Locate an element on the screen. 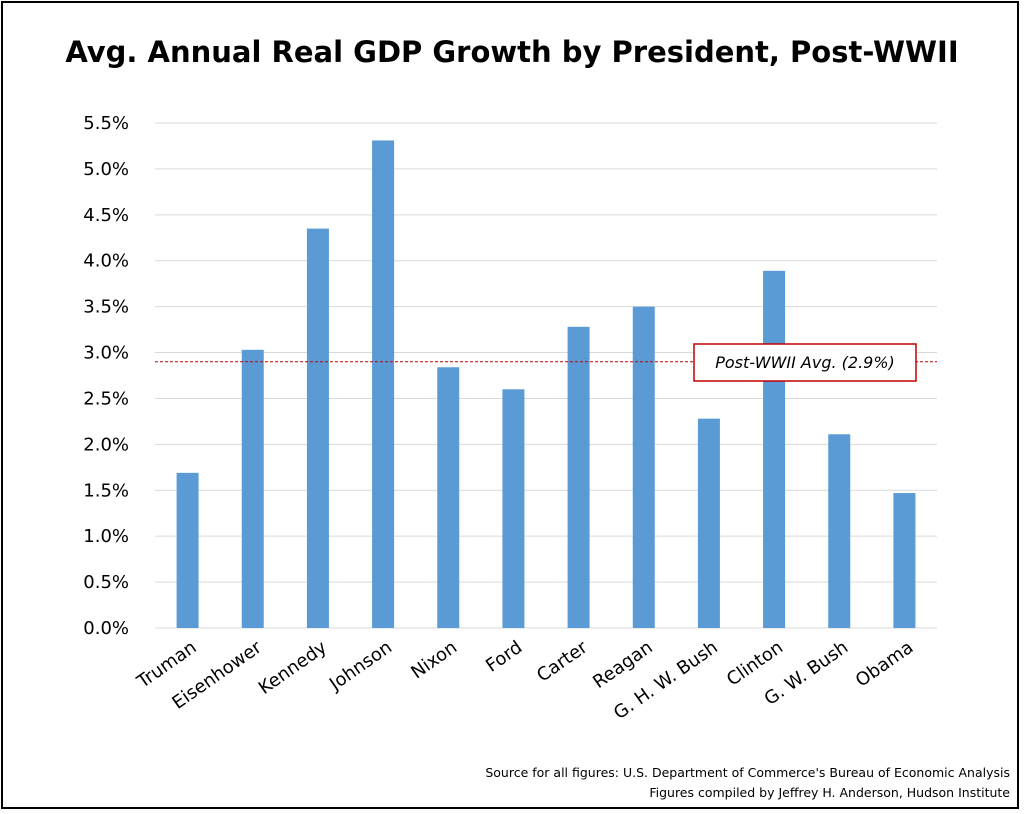 The height and width of the screenshot is (814, 1024). bar-clinton is located at coordinates (774, 449).